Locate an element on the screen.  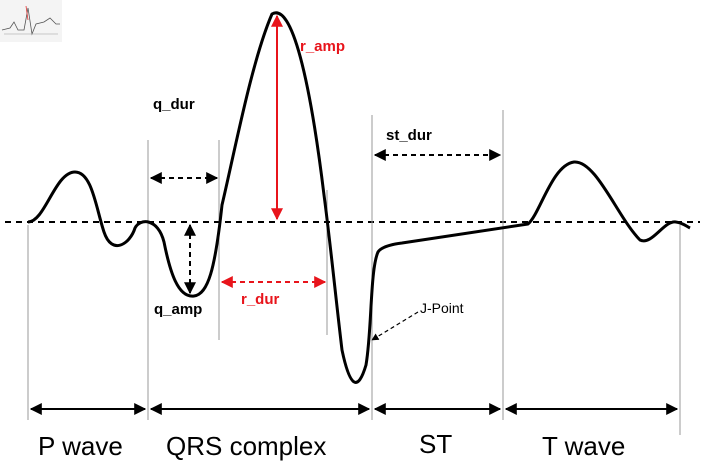
q-amp-label: q_amp is located at coordinates (178, 309).